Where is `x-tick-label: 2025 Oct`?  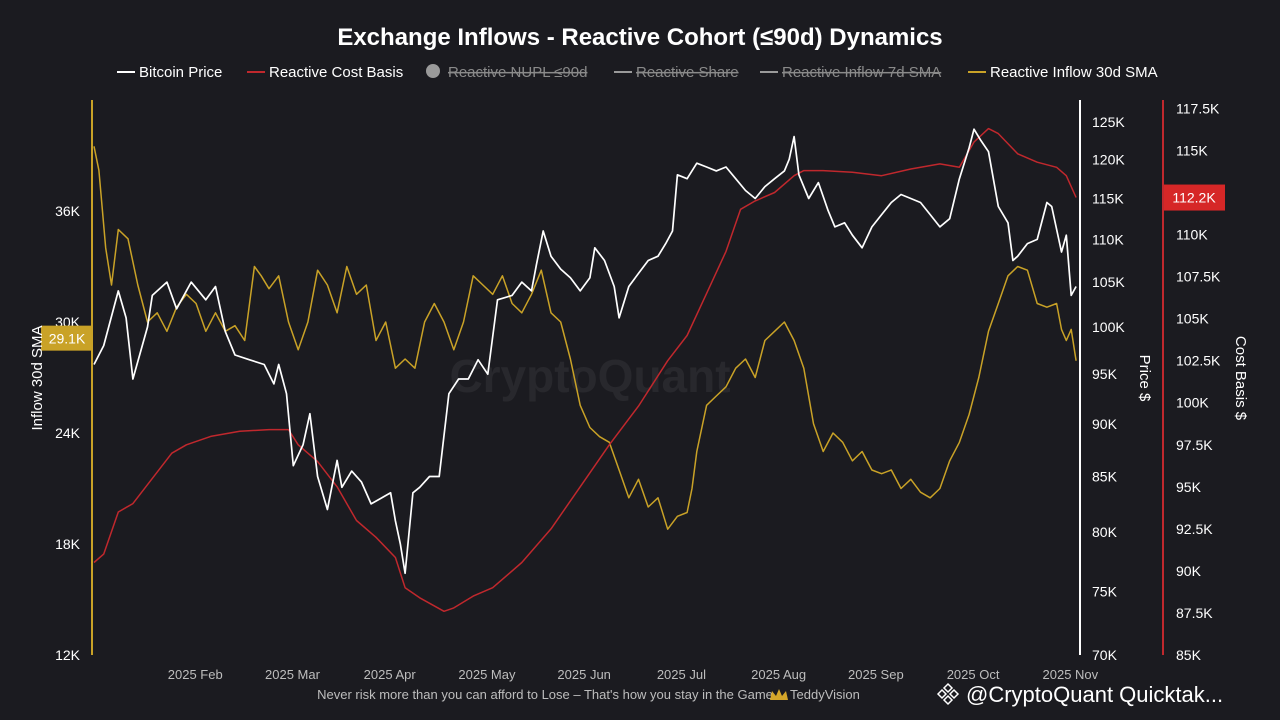 x-tick-label: 2025 Oct is located at coordinates (973, 674).